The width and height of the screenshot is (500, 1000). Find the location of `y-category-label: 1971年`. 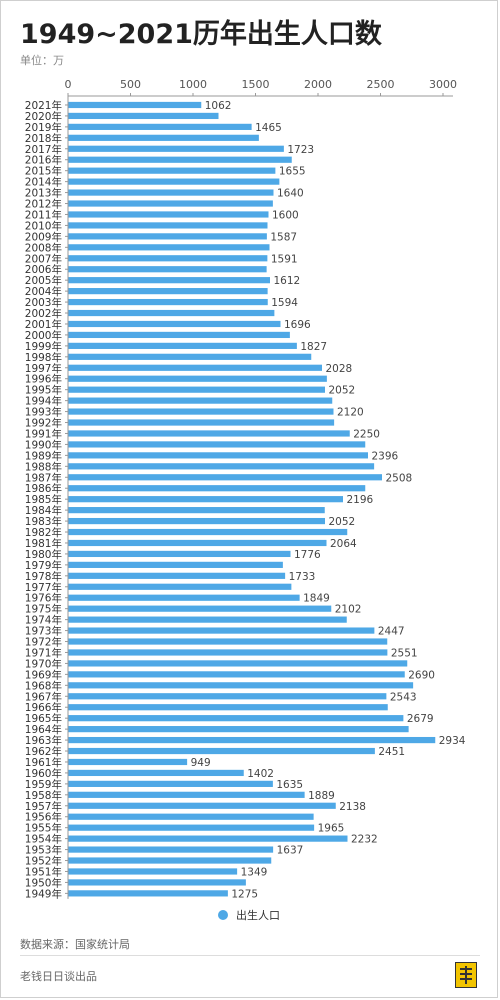

y-category-label: 1971年 is located at coordinates (43, 652).